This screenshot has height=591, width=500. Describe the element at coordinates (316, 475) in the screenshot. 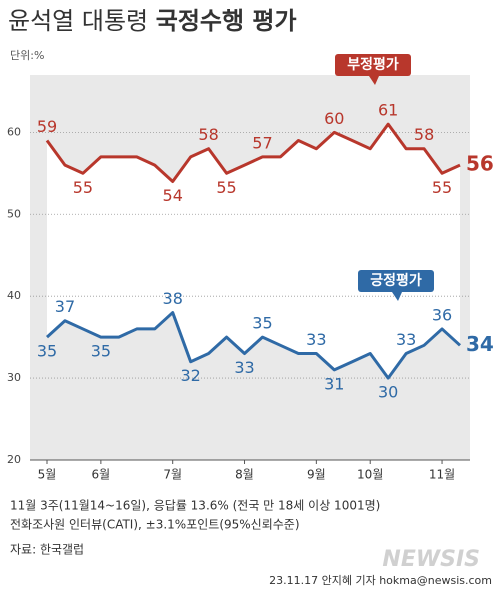

I see `x-tick-label: 9월` at that location.